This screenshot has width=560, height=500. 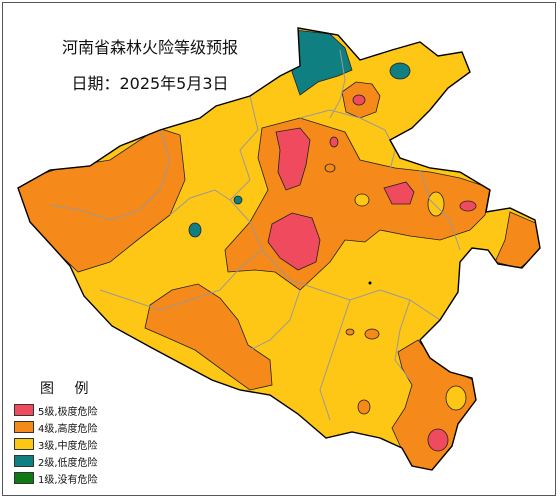 What do you see at coordinates (24, 427) in the screenshot?
I see `legend-swatch-level4` at bounding box center [24, 427].